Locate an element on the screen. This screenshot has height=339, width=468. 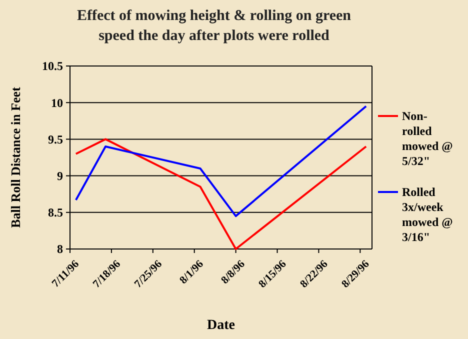
y-axis-title: Ball Roll Distance in Feet is located at coordinates (15, 157).